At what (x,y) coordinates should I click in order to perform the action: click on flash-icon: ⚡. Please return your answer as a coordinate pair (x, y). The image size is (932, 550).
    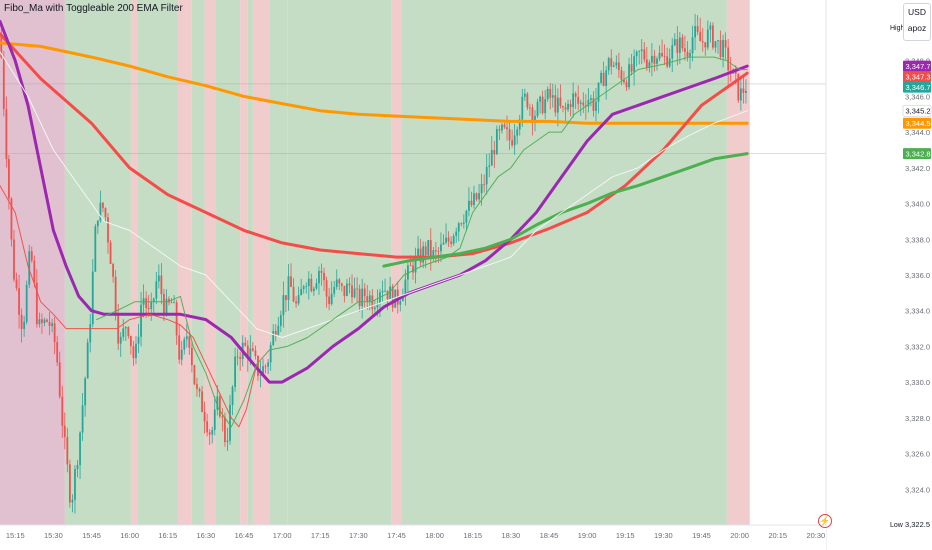
    Looking at the image, I should click on (825, 521).